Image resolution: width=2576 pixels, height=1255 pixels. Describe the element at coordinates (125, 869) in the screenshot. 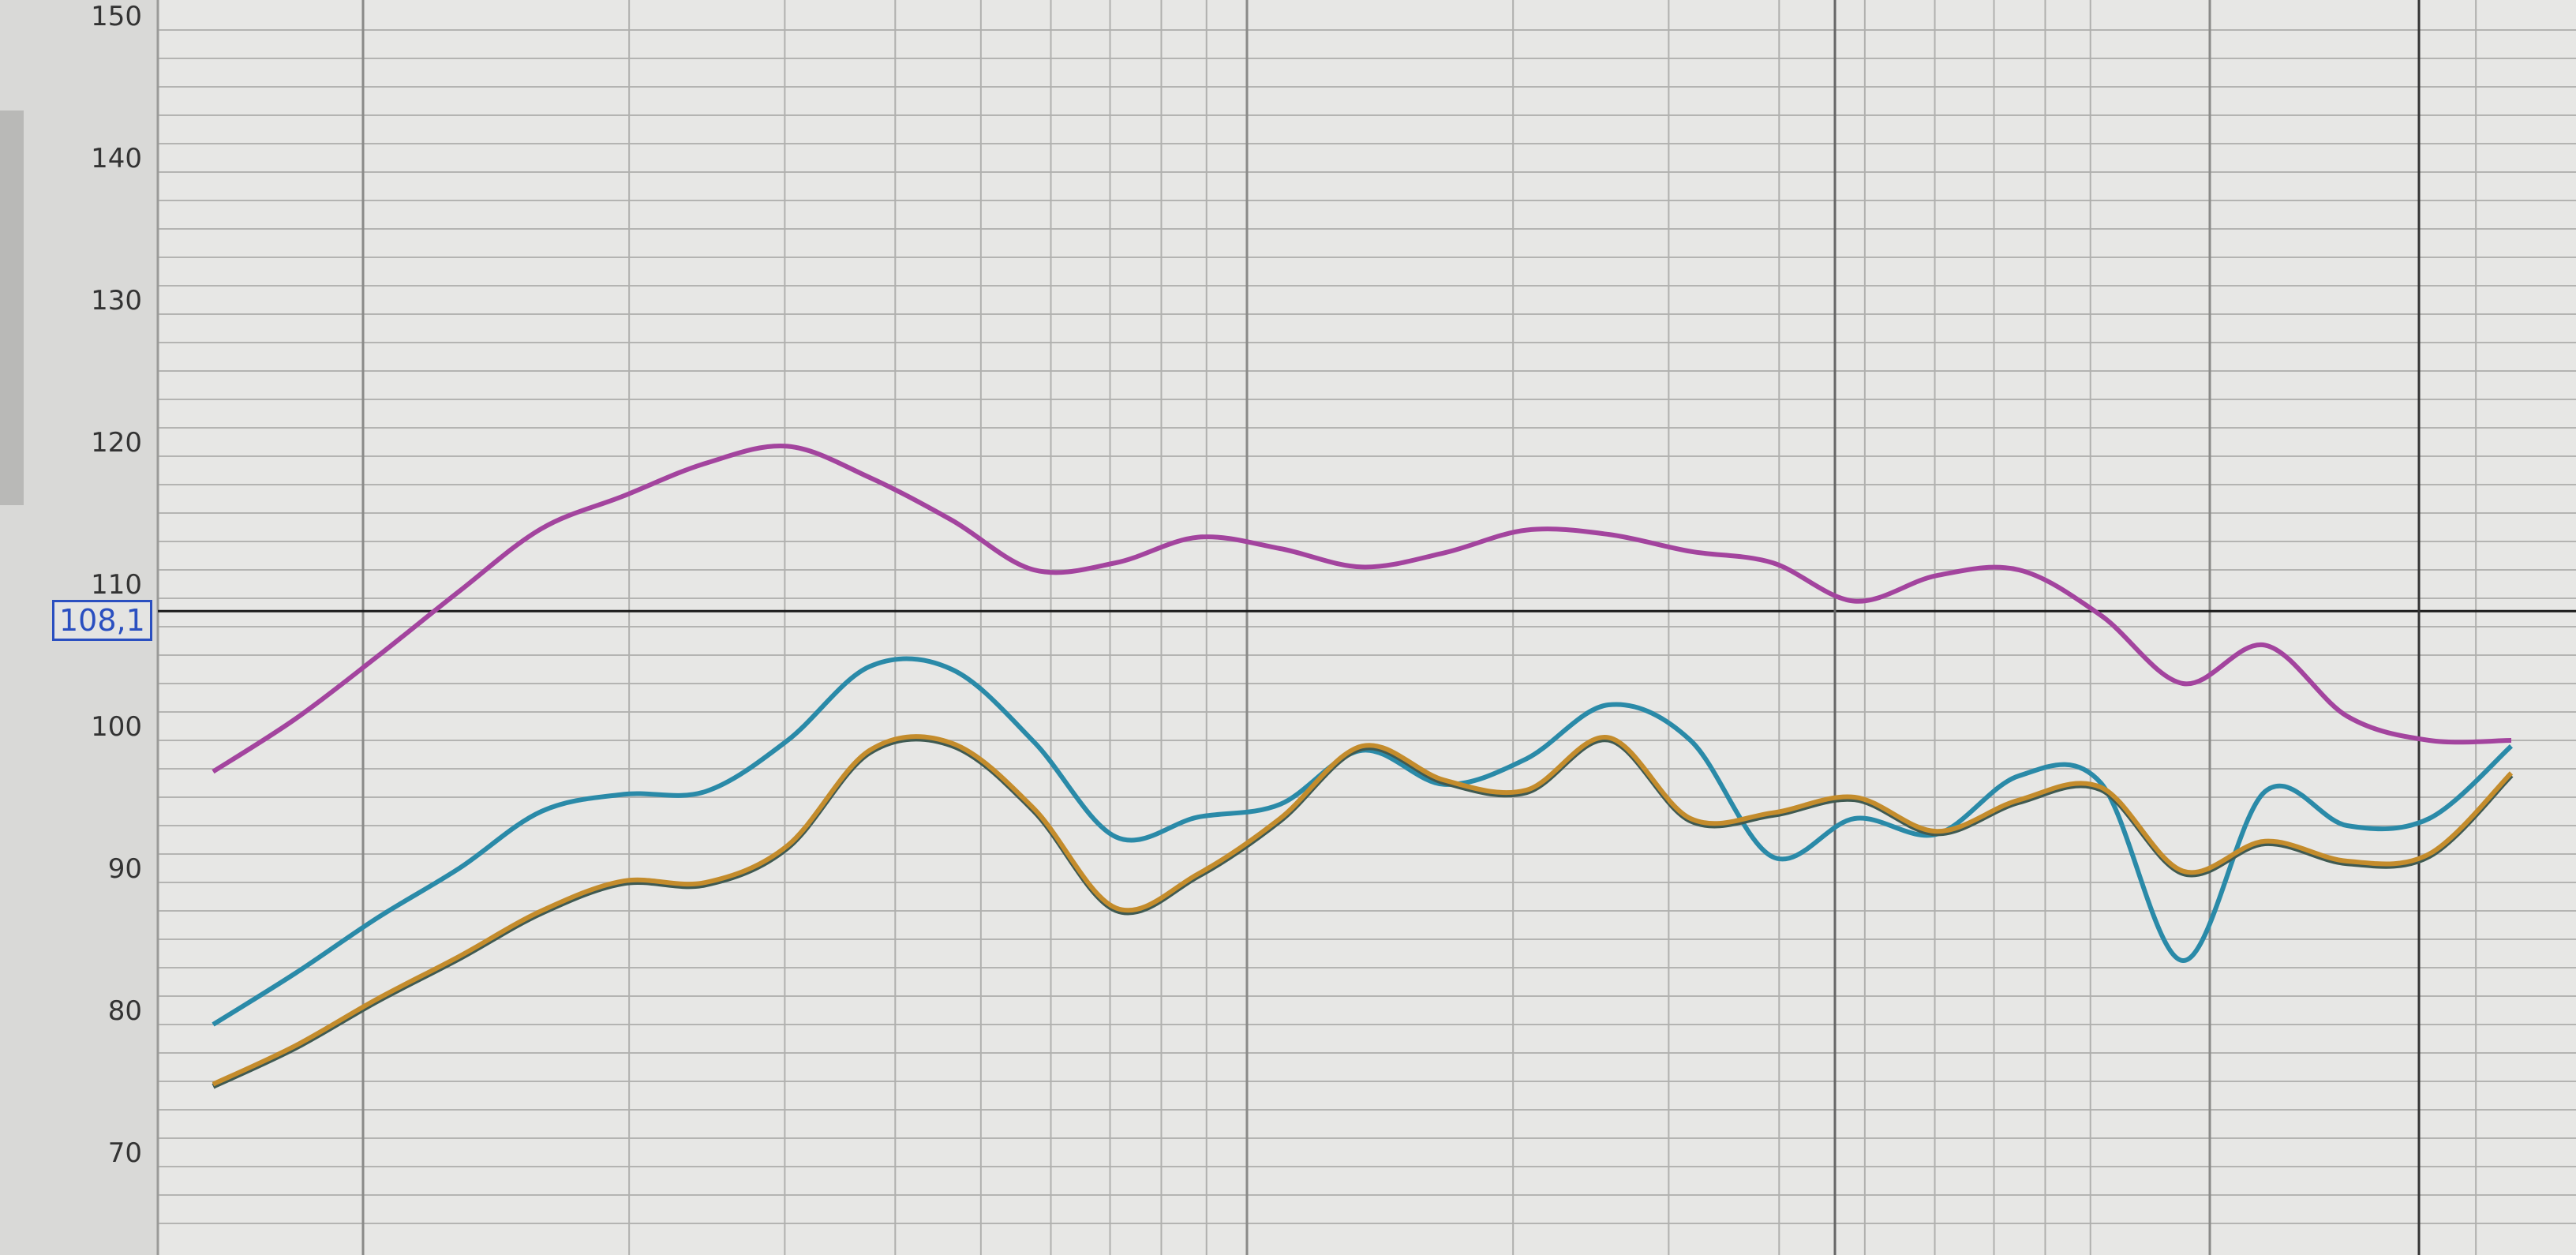

I see `y-tick-label: 90` at that location.